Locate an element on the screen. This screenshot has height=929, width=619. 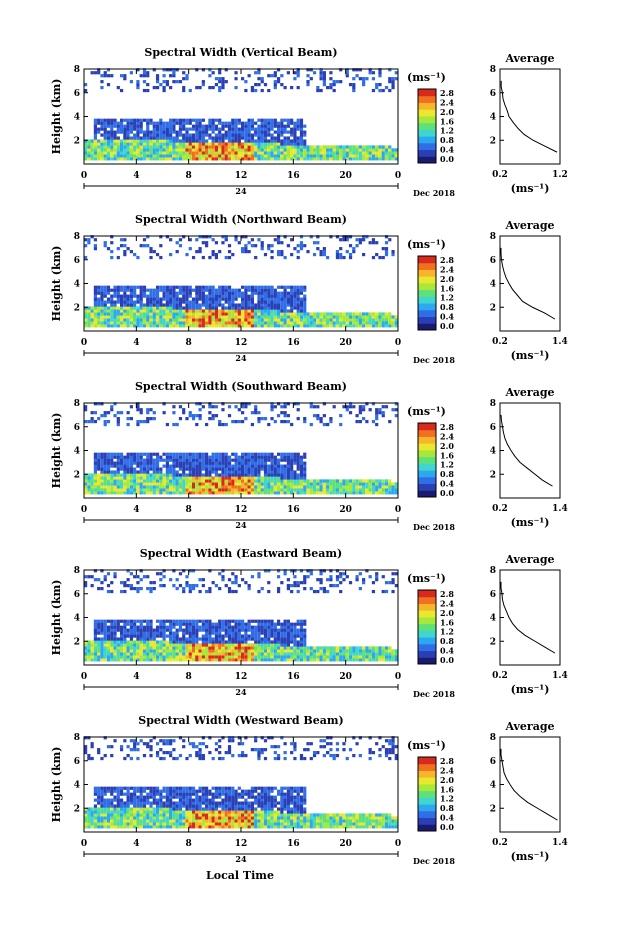
avg-y-tick-label: 2 is located at coordinates (493, 308).